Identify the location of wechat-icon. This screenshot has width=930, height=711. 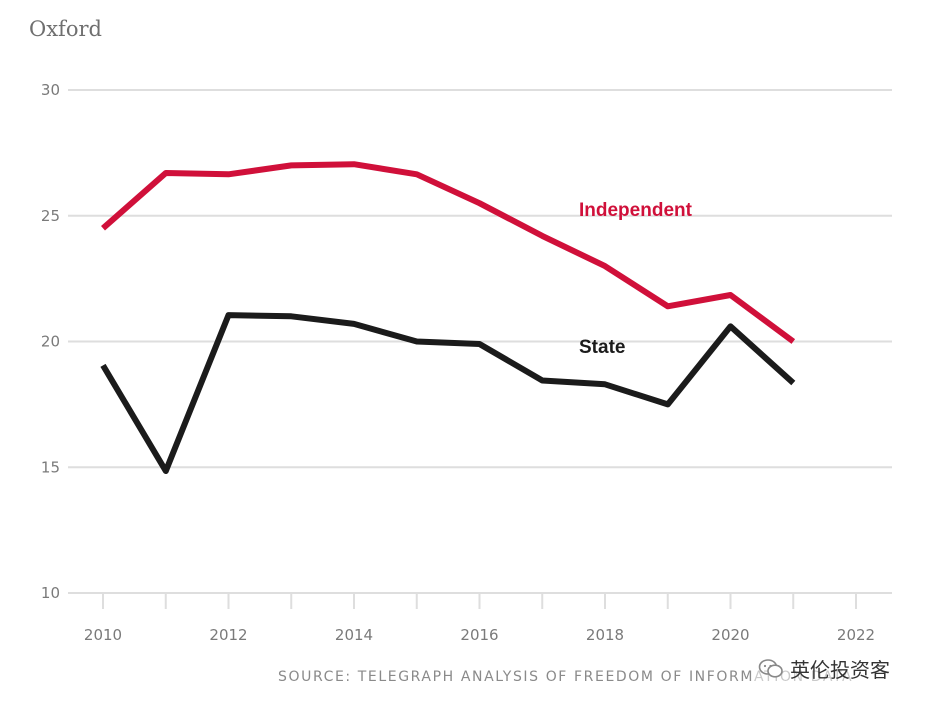
(770, 668).